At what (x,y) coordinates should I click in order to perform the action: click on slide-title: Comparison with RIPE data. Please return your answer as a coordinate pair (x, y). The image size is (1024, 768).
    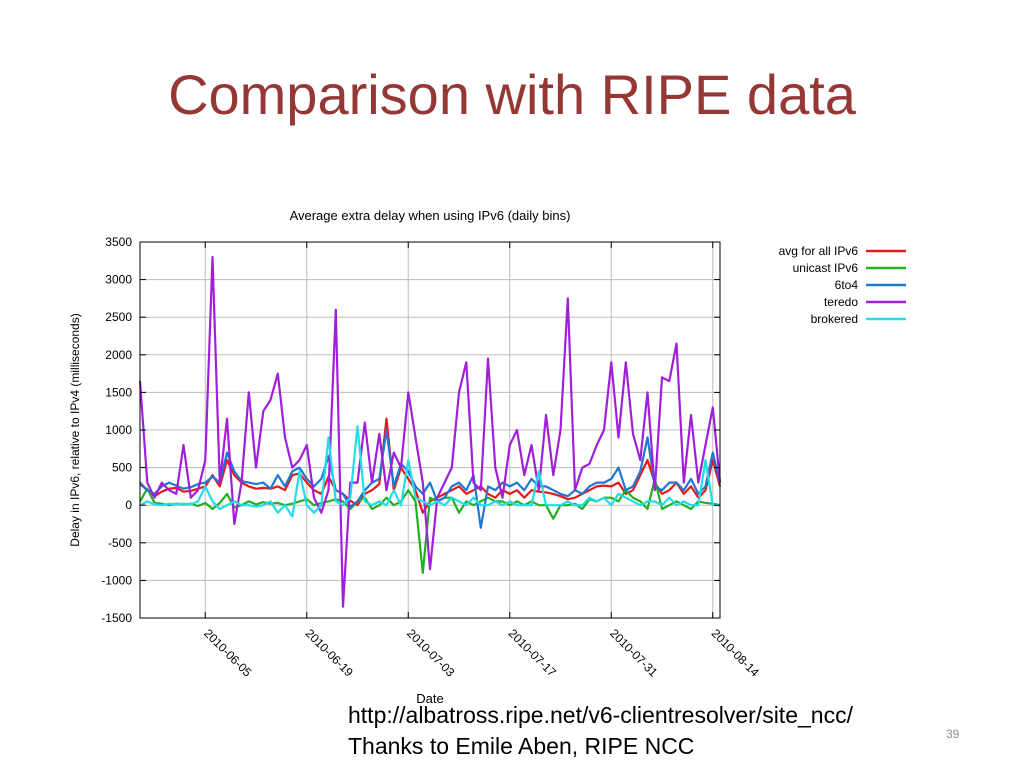
    Looking at the image, I should click on (512, 94).